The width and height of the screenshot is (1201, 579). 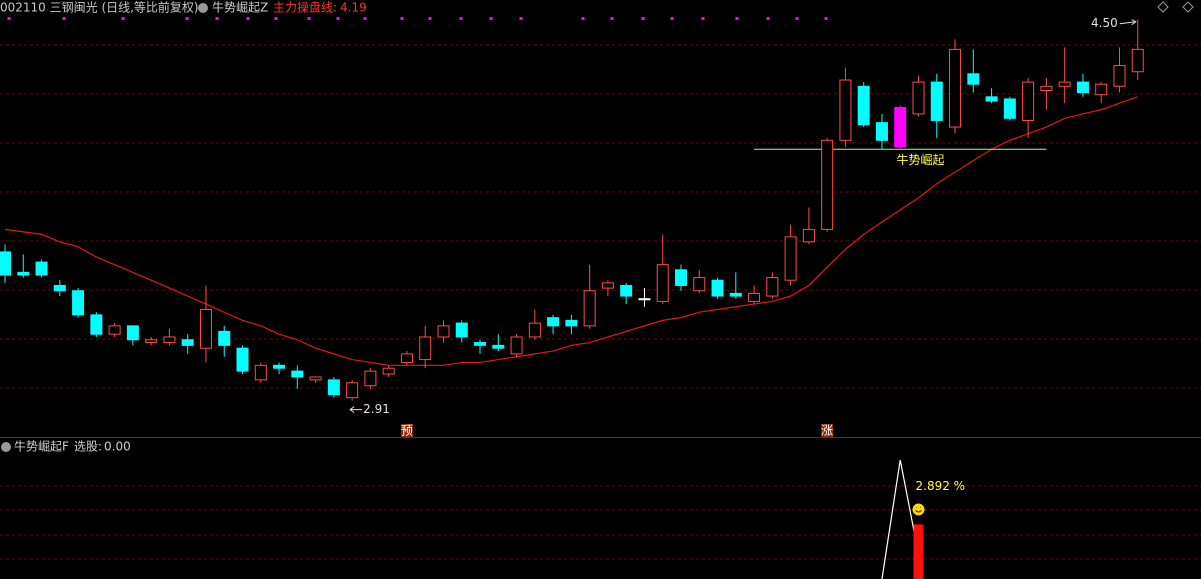 I want to click on smiley, so click(x=918, y=509).